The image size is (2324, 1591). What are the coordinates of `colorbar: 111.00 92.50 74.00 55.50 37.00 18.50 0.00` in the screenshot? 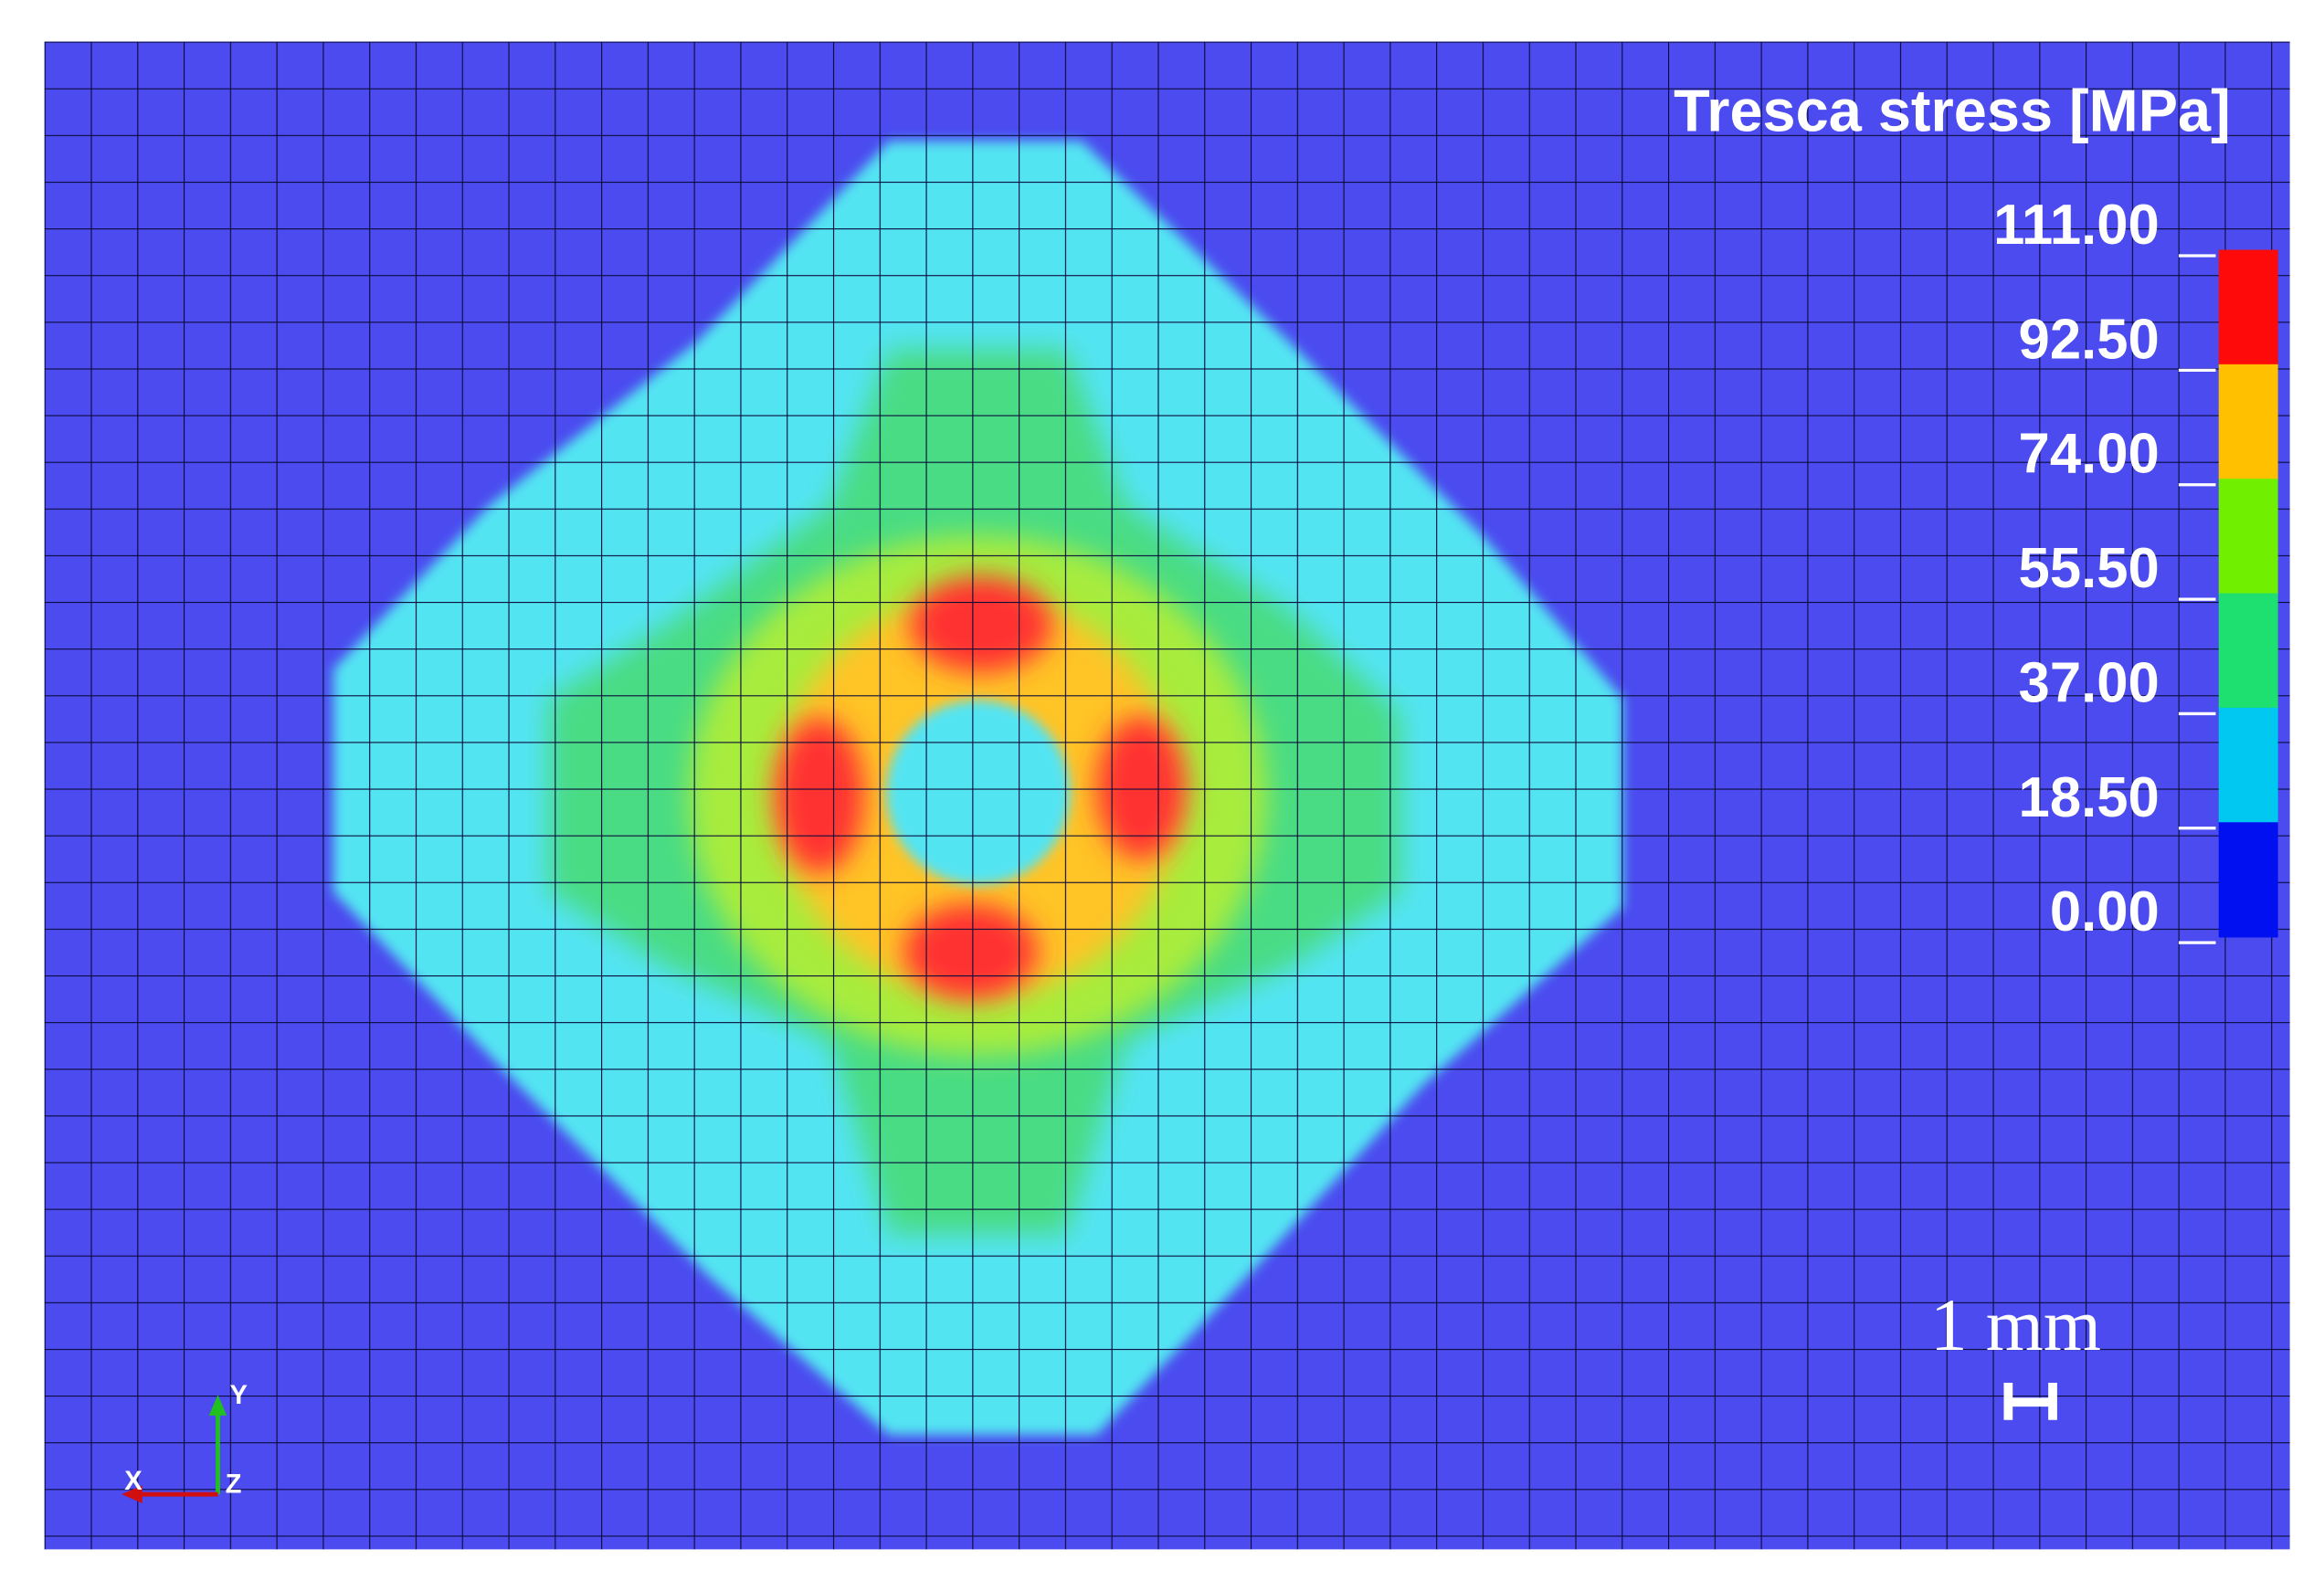 It's located at (2135, 569).